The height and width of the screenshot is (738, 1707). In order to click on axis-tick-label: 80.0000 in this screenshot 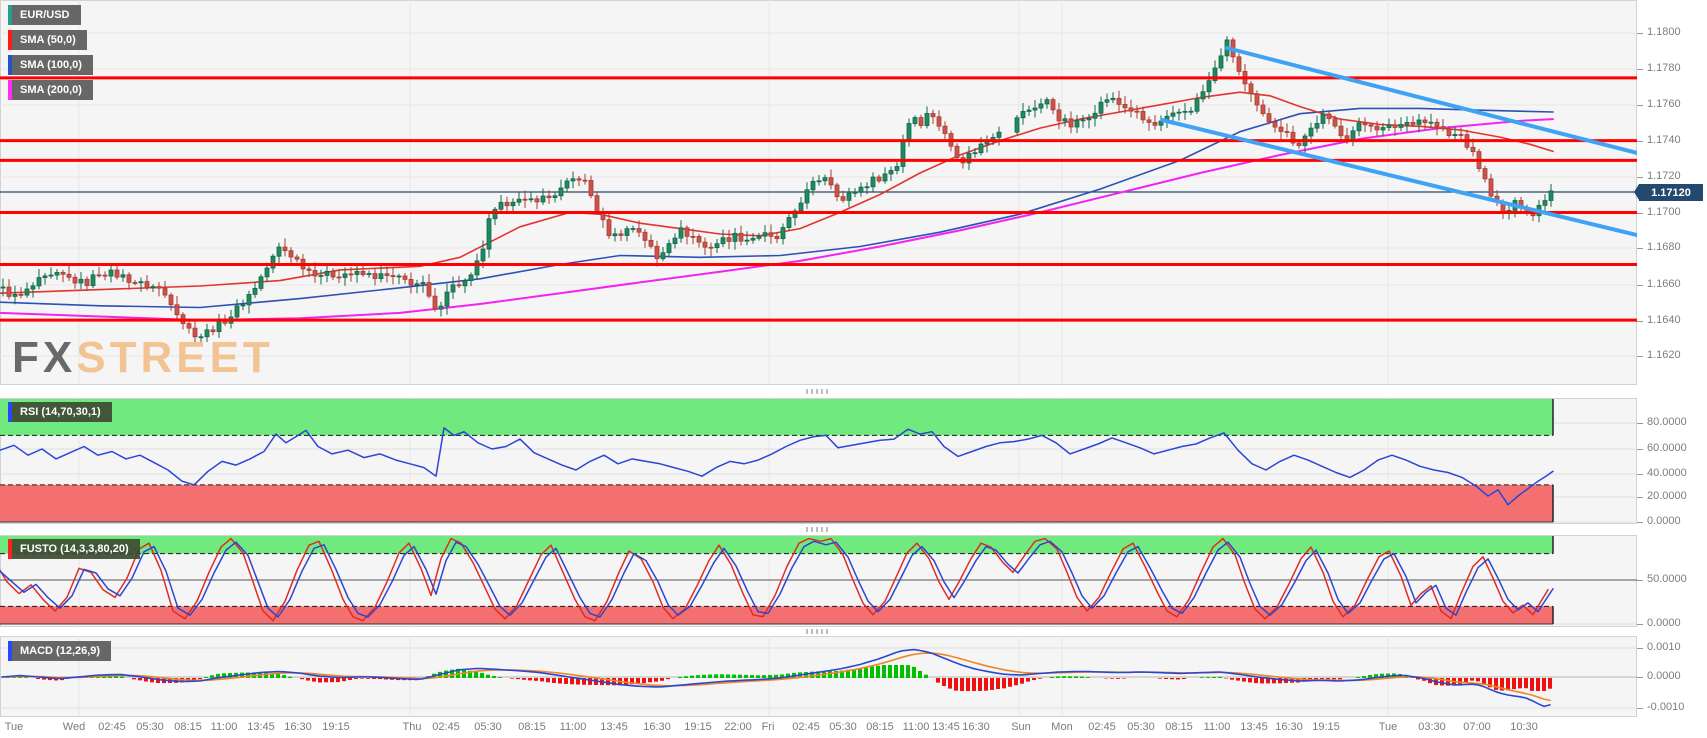, I will do `click(1667, 422)`.